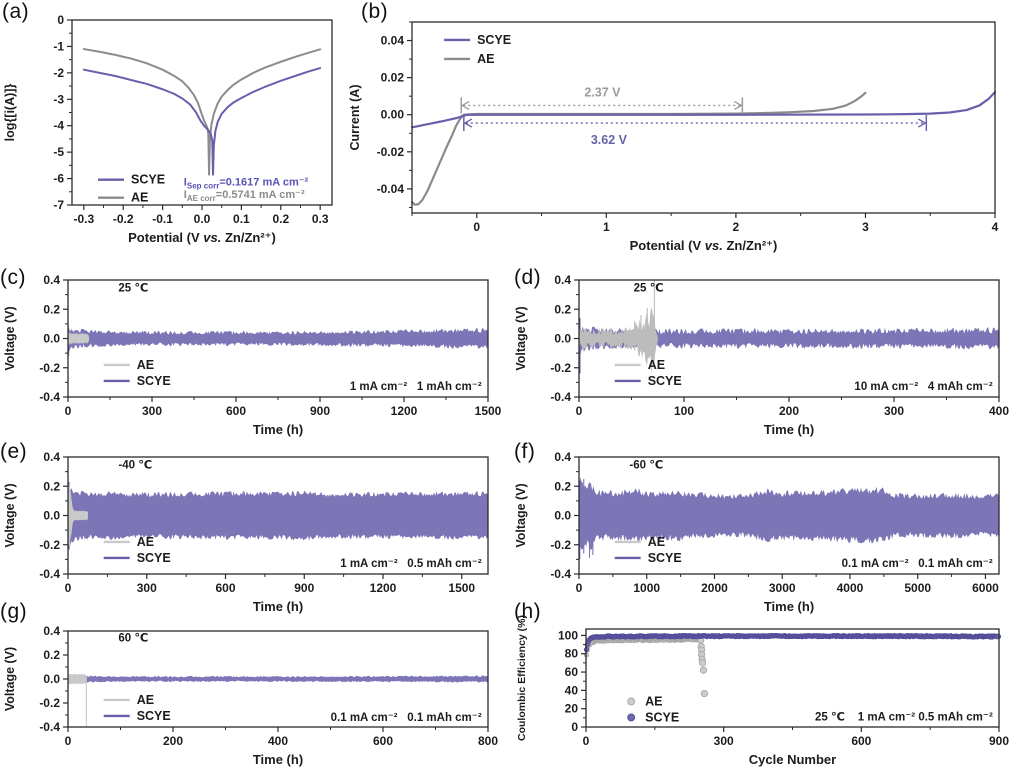  I want to click on svg-text: 3000, so click(782, 588).